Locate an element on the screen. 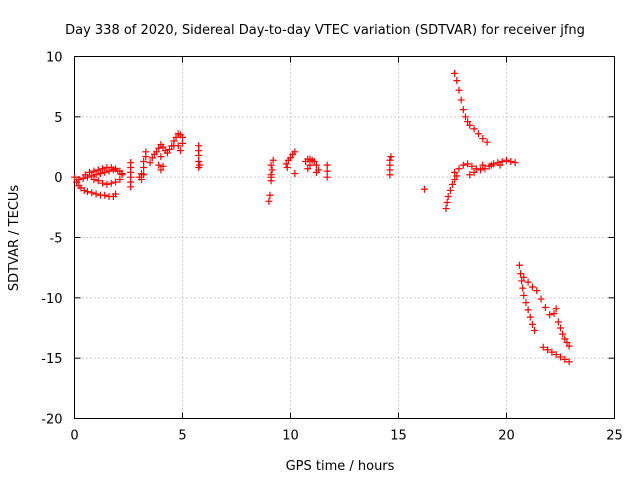 This screenshot has height=480, width=640. y-tick-label: -15 is located at coordinates (51, 359).